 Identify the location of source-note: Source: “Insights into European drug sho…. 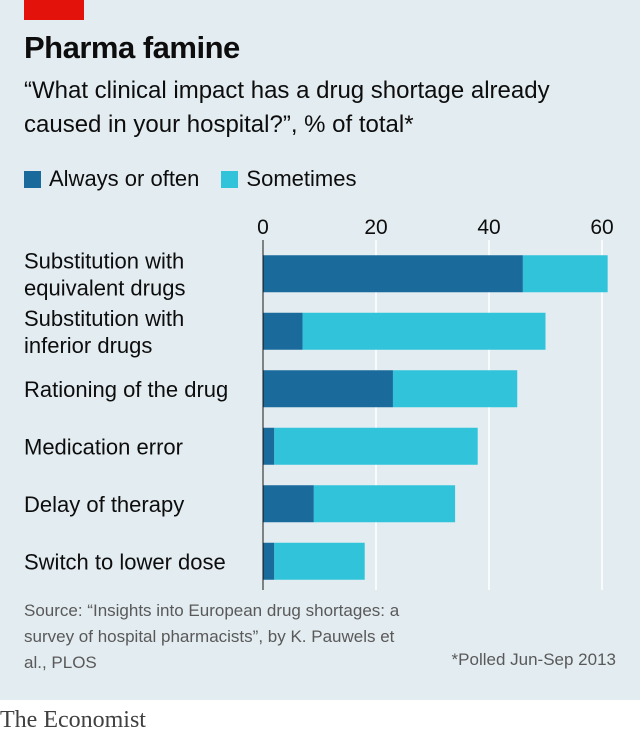
(212, 636).